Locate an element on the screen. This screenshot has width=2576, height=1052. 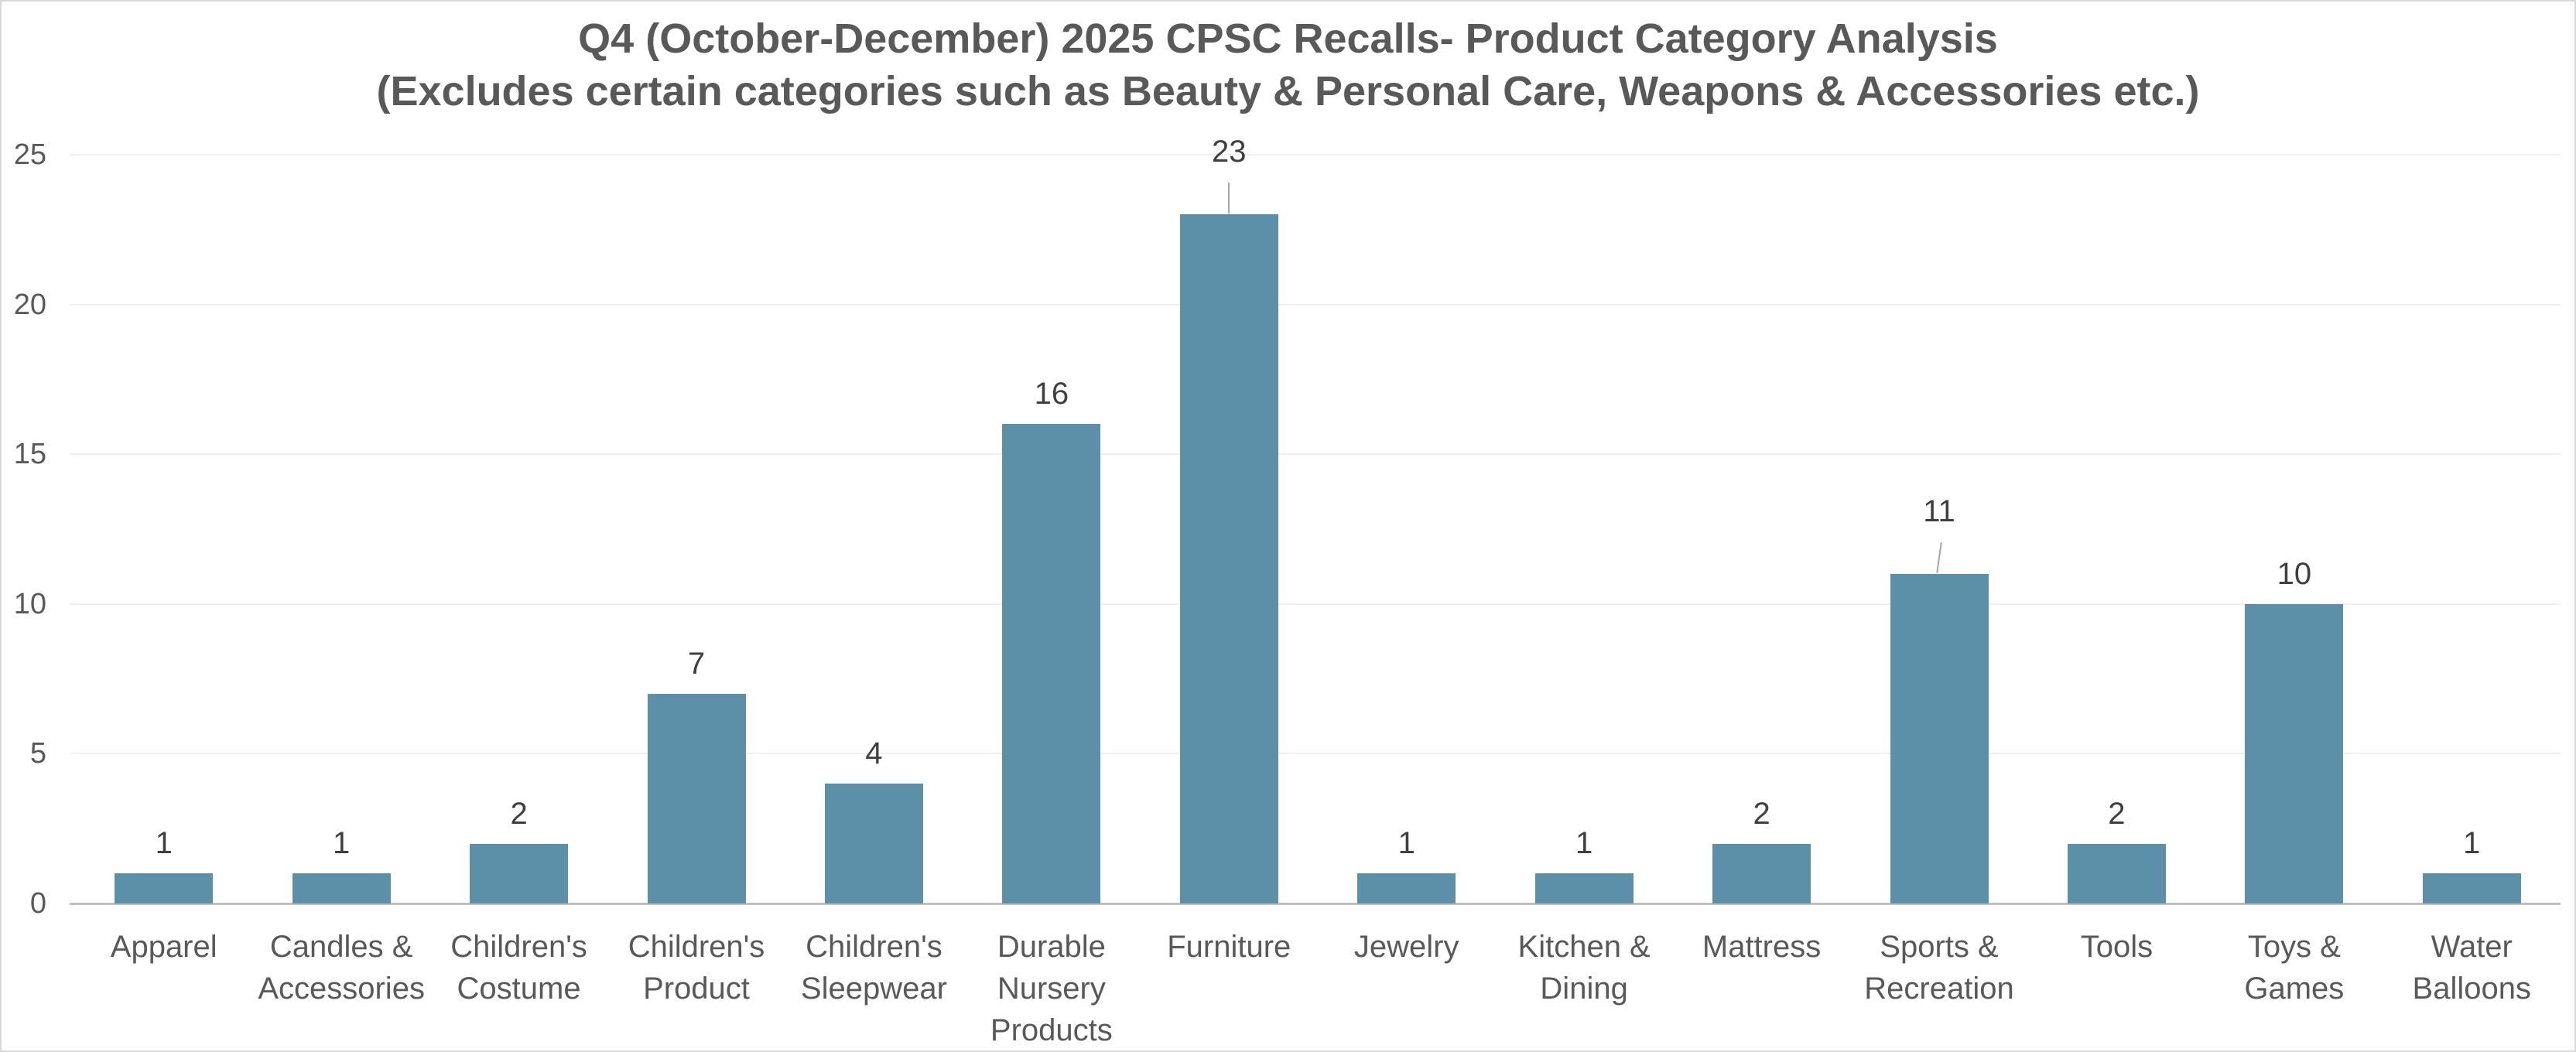
bar-value-label-mattress: 2 is located at coordinates (1761, 814).